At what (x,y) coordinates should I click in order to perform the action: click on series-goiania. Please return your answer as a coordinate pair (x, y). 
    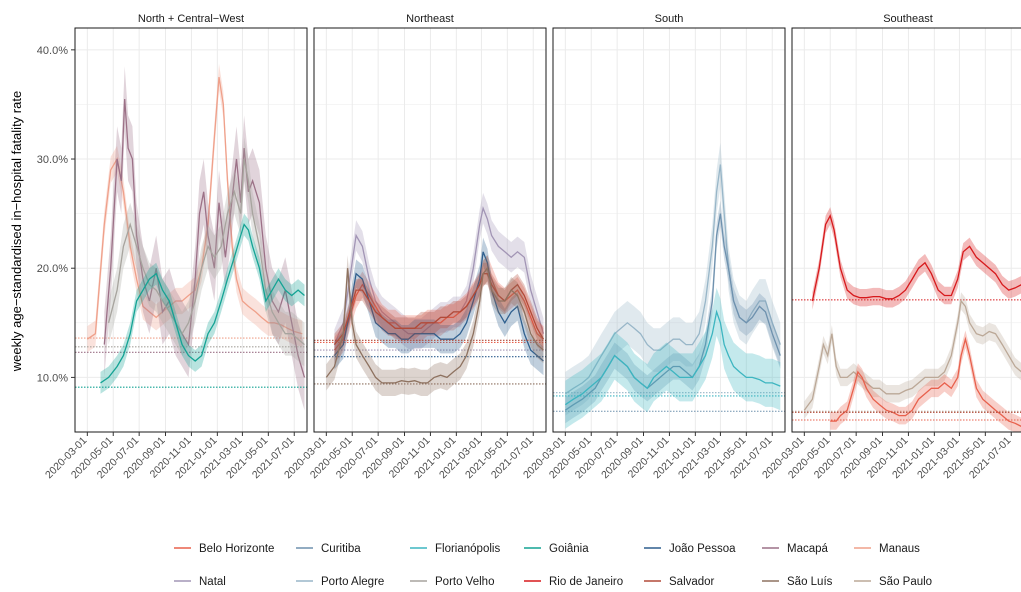
    Looking at the image, I should click on (191, 303).